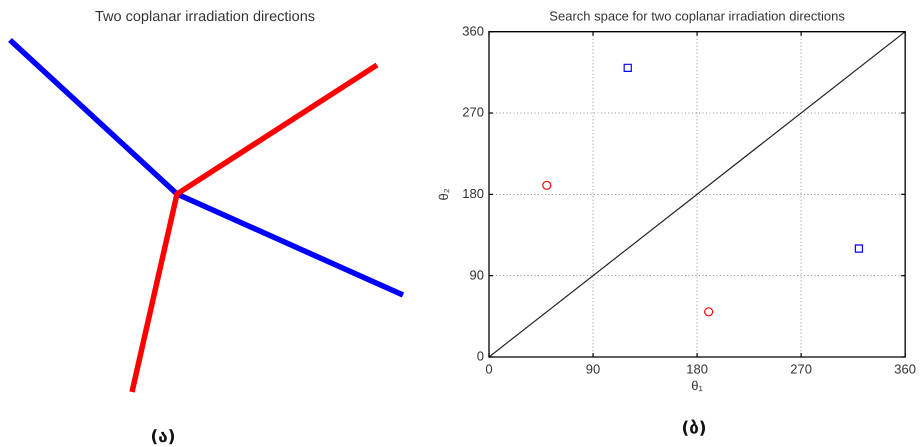 The width and height of the screenshot is (921, 447). What do you see at coordinates (905, 368) in the screenshot?
I see `x-tick-label: 360` at bounding box center [905, 368].